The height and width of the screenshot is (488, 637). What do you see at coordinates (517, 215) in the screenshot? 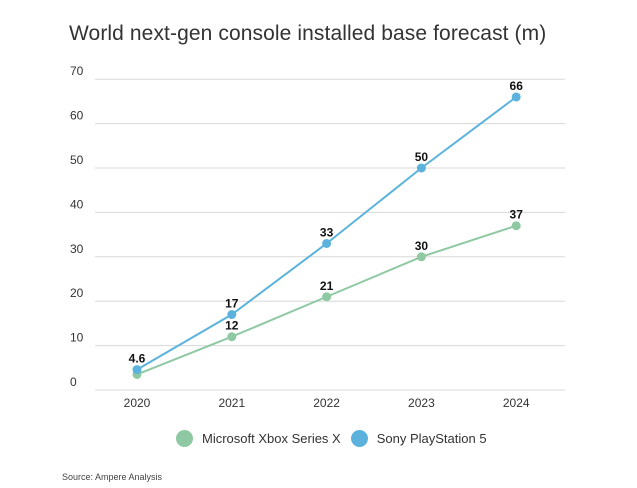
I see `data-label: 37` at bounding box center [517, 215].